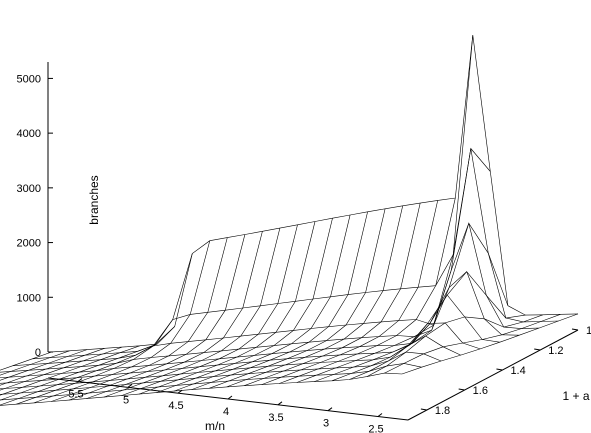 Image resolution: width=591 pixels, height=433 pixels. Describe the element at coordinates (480, 391) in the screenshot. I see `y-tick-label: 1.6` at that location.